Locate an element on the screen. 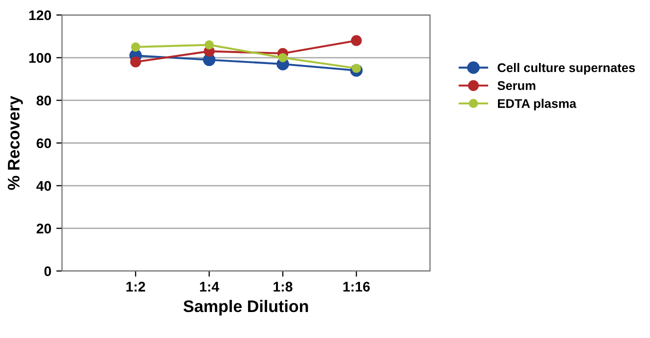  y-axis-title: % Recovery is located at coordinates (15, 143).